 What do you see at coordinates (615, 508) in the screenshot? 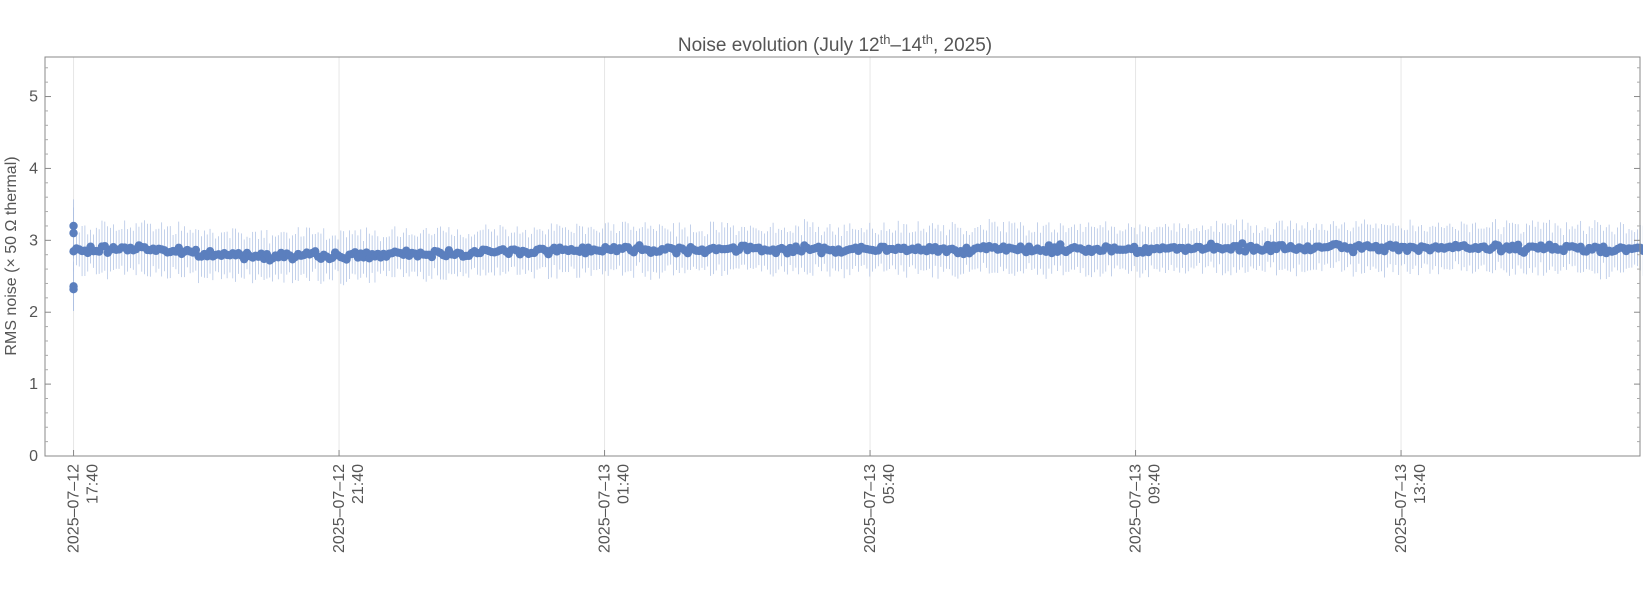
I see `x-tick-label: 2025–07–13 01:40` at bounding box center [615, 508].